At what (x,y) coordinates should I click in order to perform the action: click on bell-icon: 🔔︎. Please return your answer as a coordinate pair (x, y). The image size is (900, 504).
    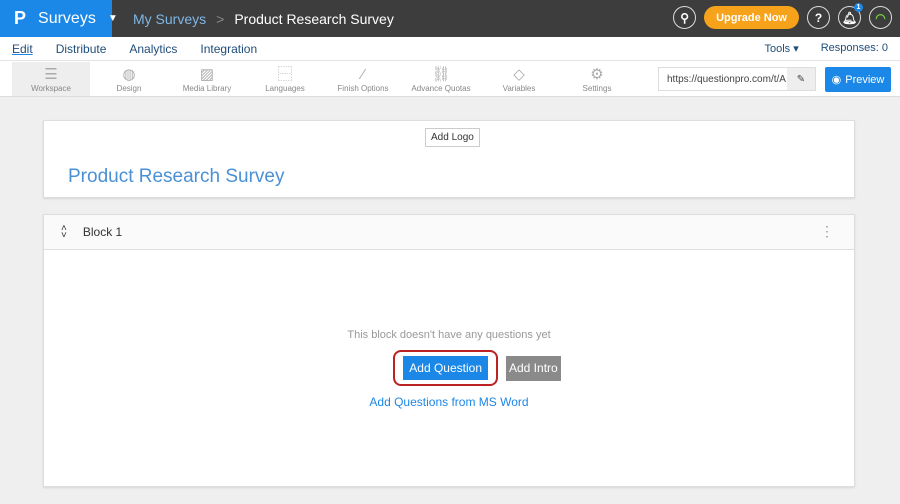
    Looking at the image, I should click on (849, 17).